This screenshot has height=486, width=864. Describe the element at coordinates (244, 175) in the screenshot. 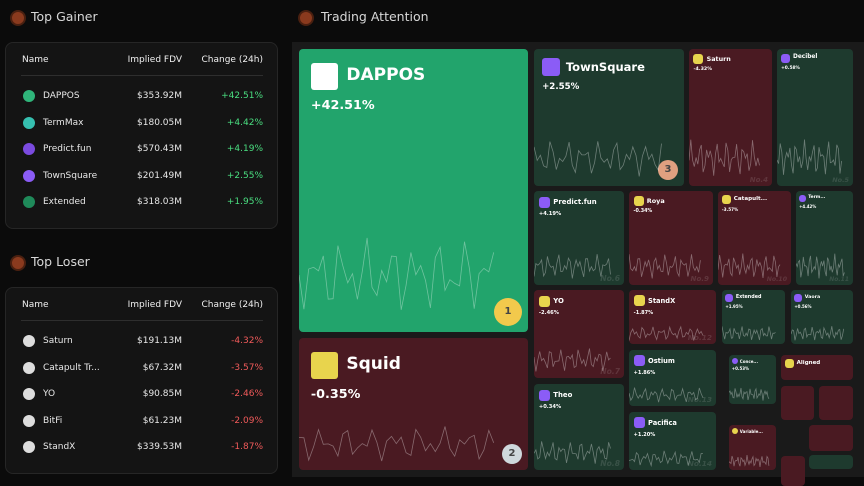

I see `change: +2.55%` at that location.